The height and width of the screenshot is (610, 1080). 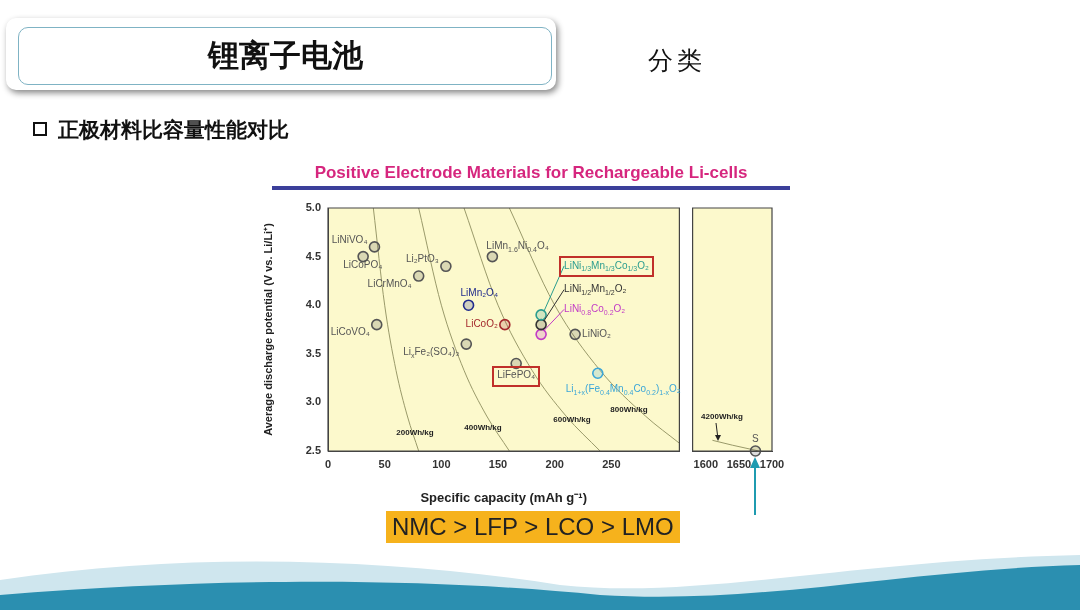 I want to click on annotation: 400Wh/kg, so click(x=483, y=428).